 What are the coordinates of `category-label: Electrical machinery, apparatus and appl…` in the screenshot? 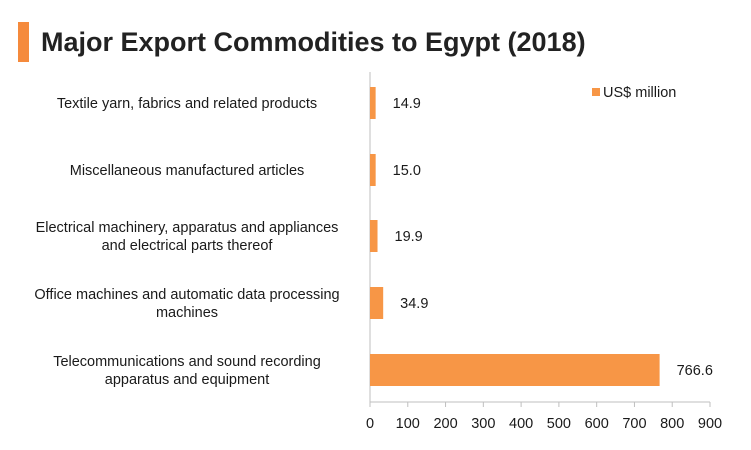 It's located at (187, 228).